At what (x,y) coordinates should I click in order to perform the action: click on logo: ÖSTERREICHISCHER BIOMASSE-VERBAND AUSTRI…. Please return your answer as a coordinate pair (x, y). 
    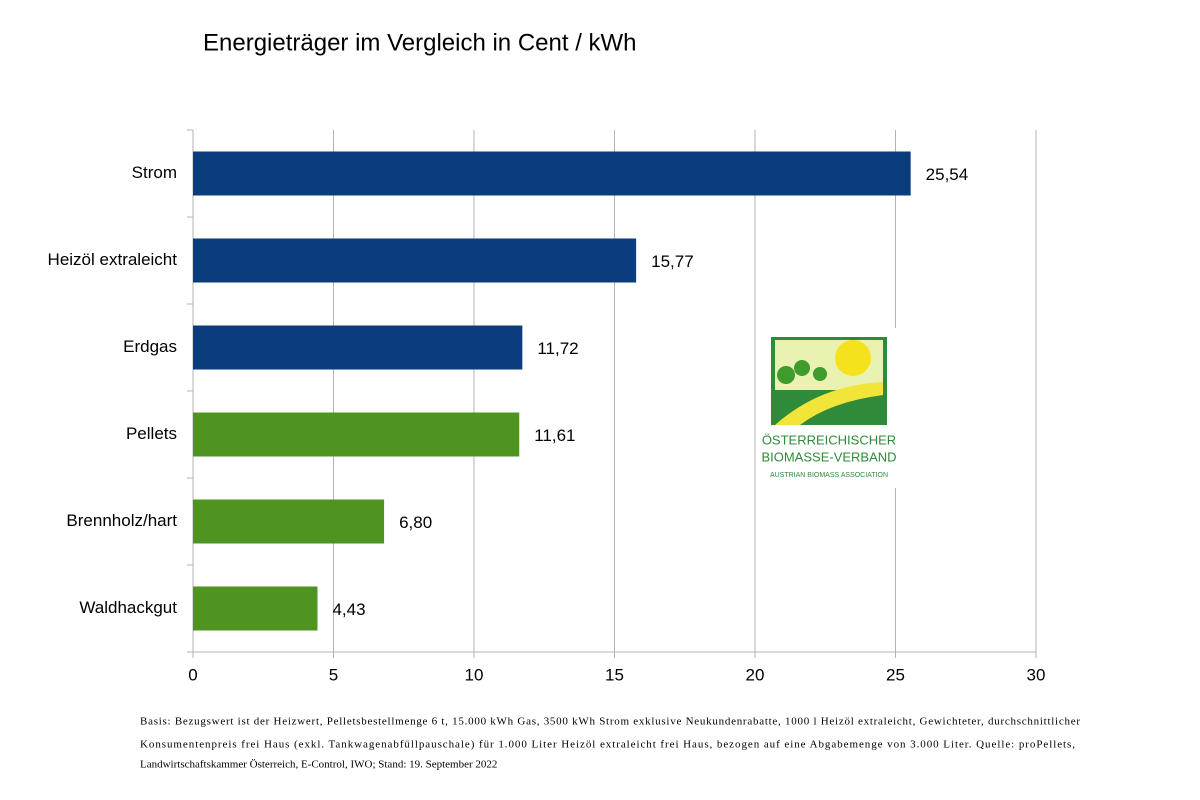
    Looking at the image, I should click on (830, 408).